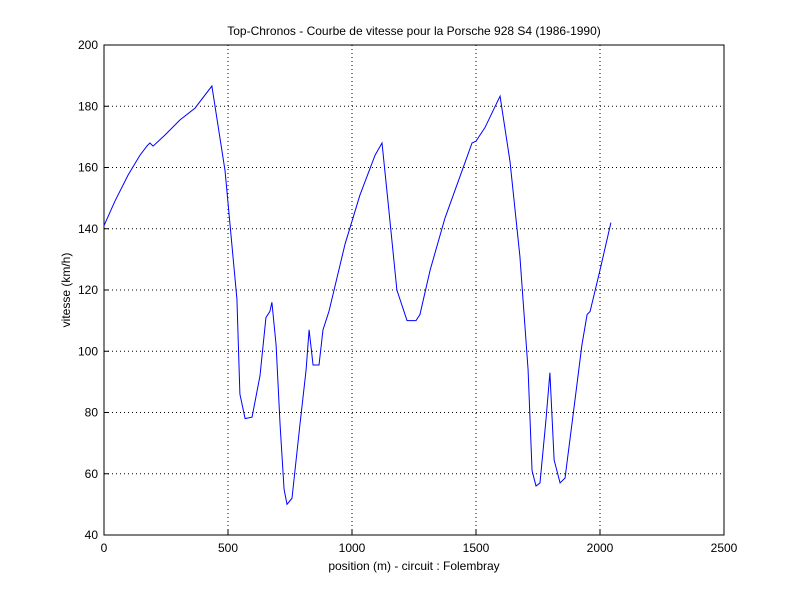  Describe the element at coordinates (88, 351) in the screenshot. I see `y-tick-label: 100` at that location.